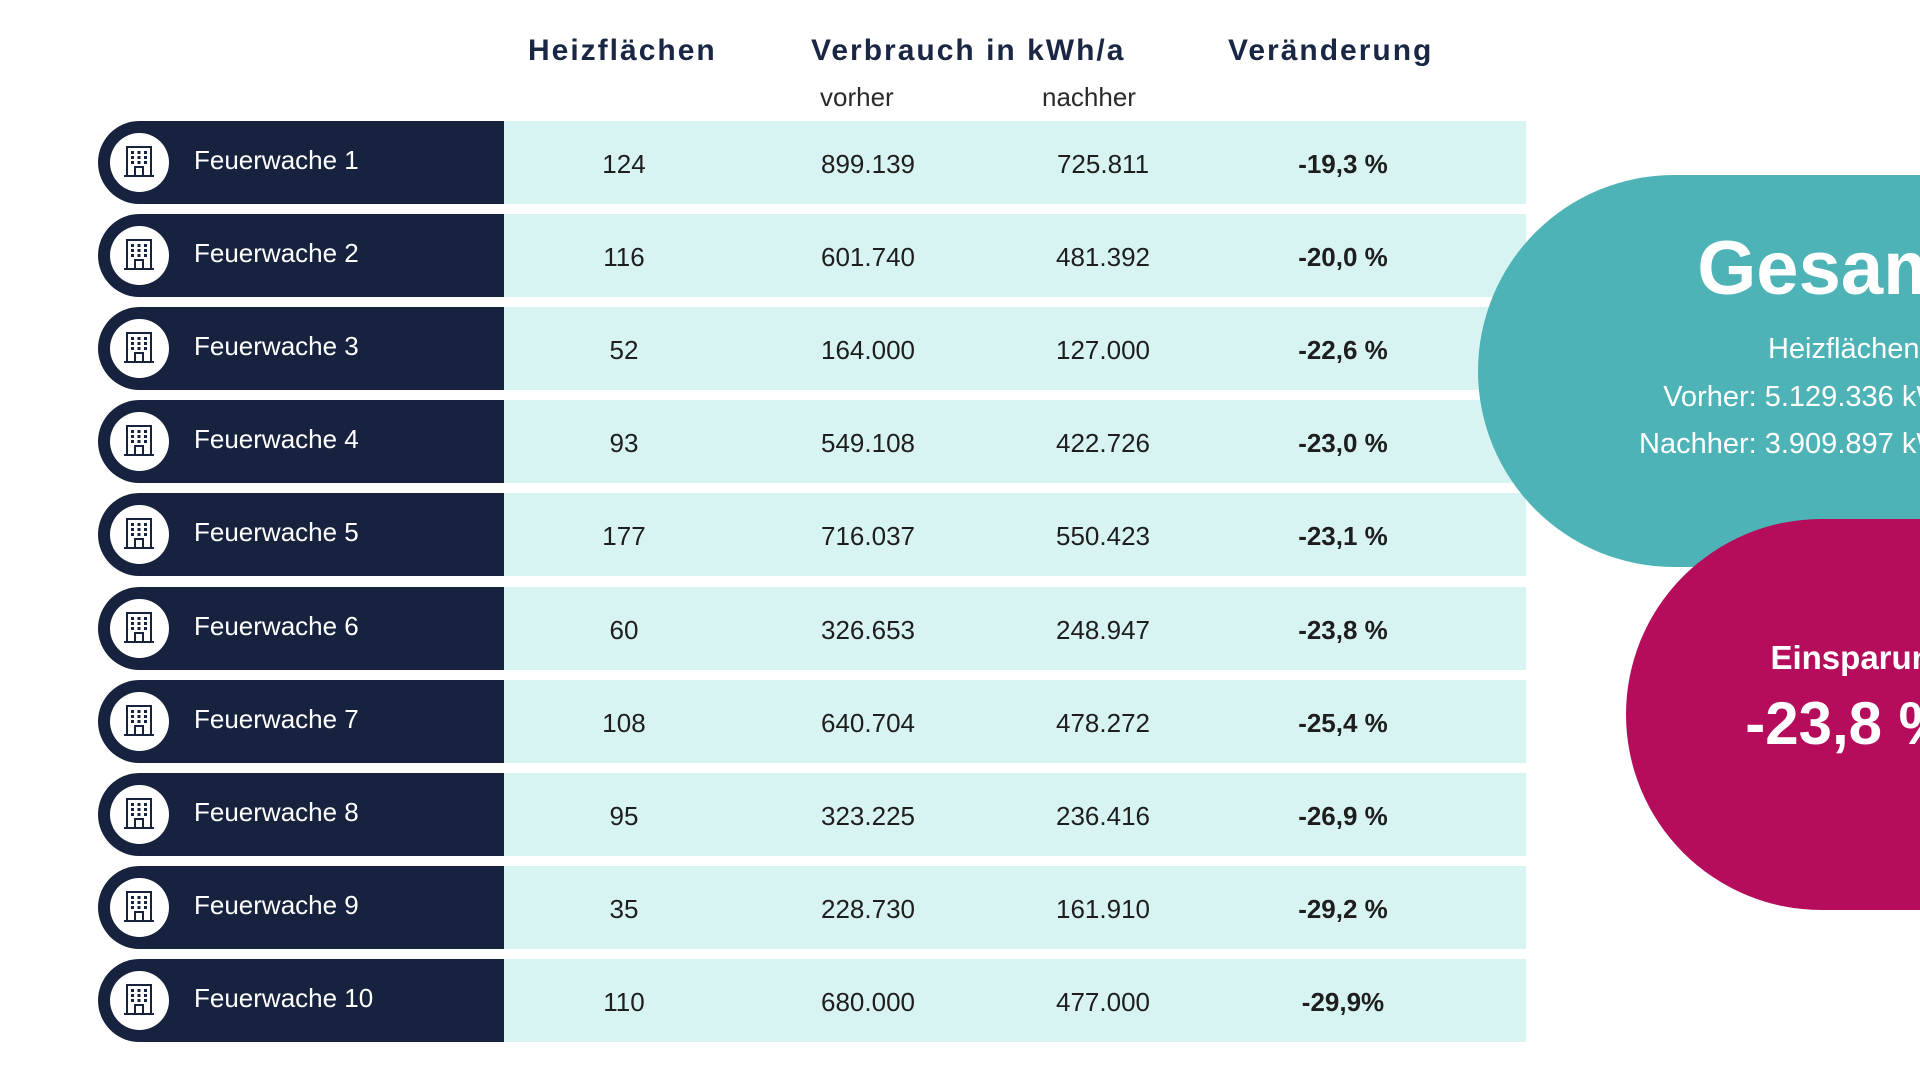 The height and width of the screenshot is (1080, 1920). Describe the element at coordinates (1089, 97) in the screenshot. I see `subheader-nachher: nachher` at that location.